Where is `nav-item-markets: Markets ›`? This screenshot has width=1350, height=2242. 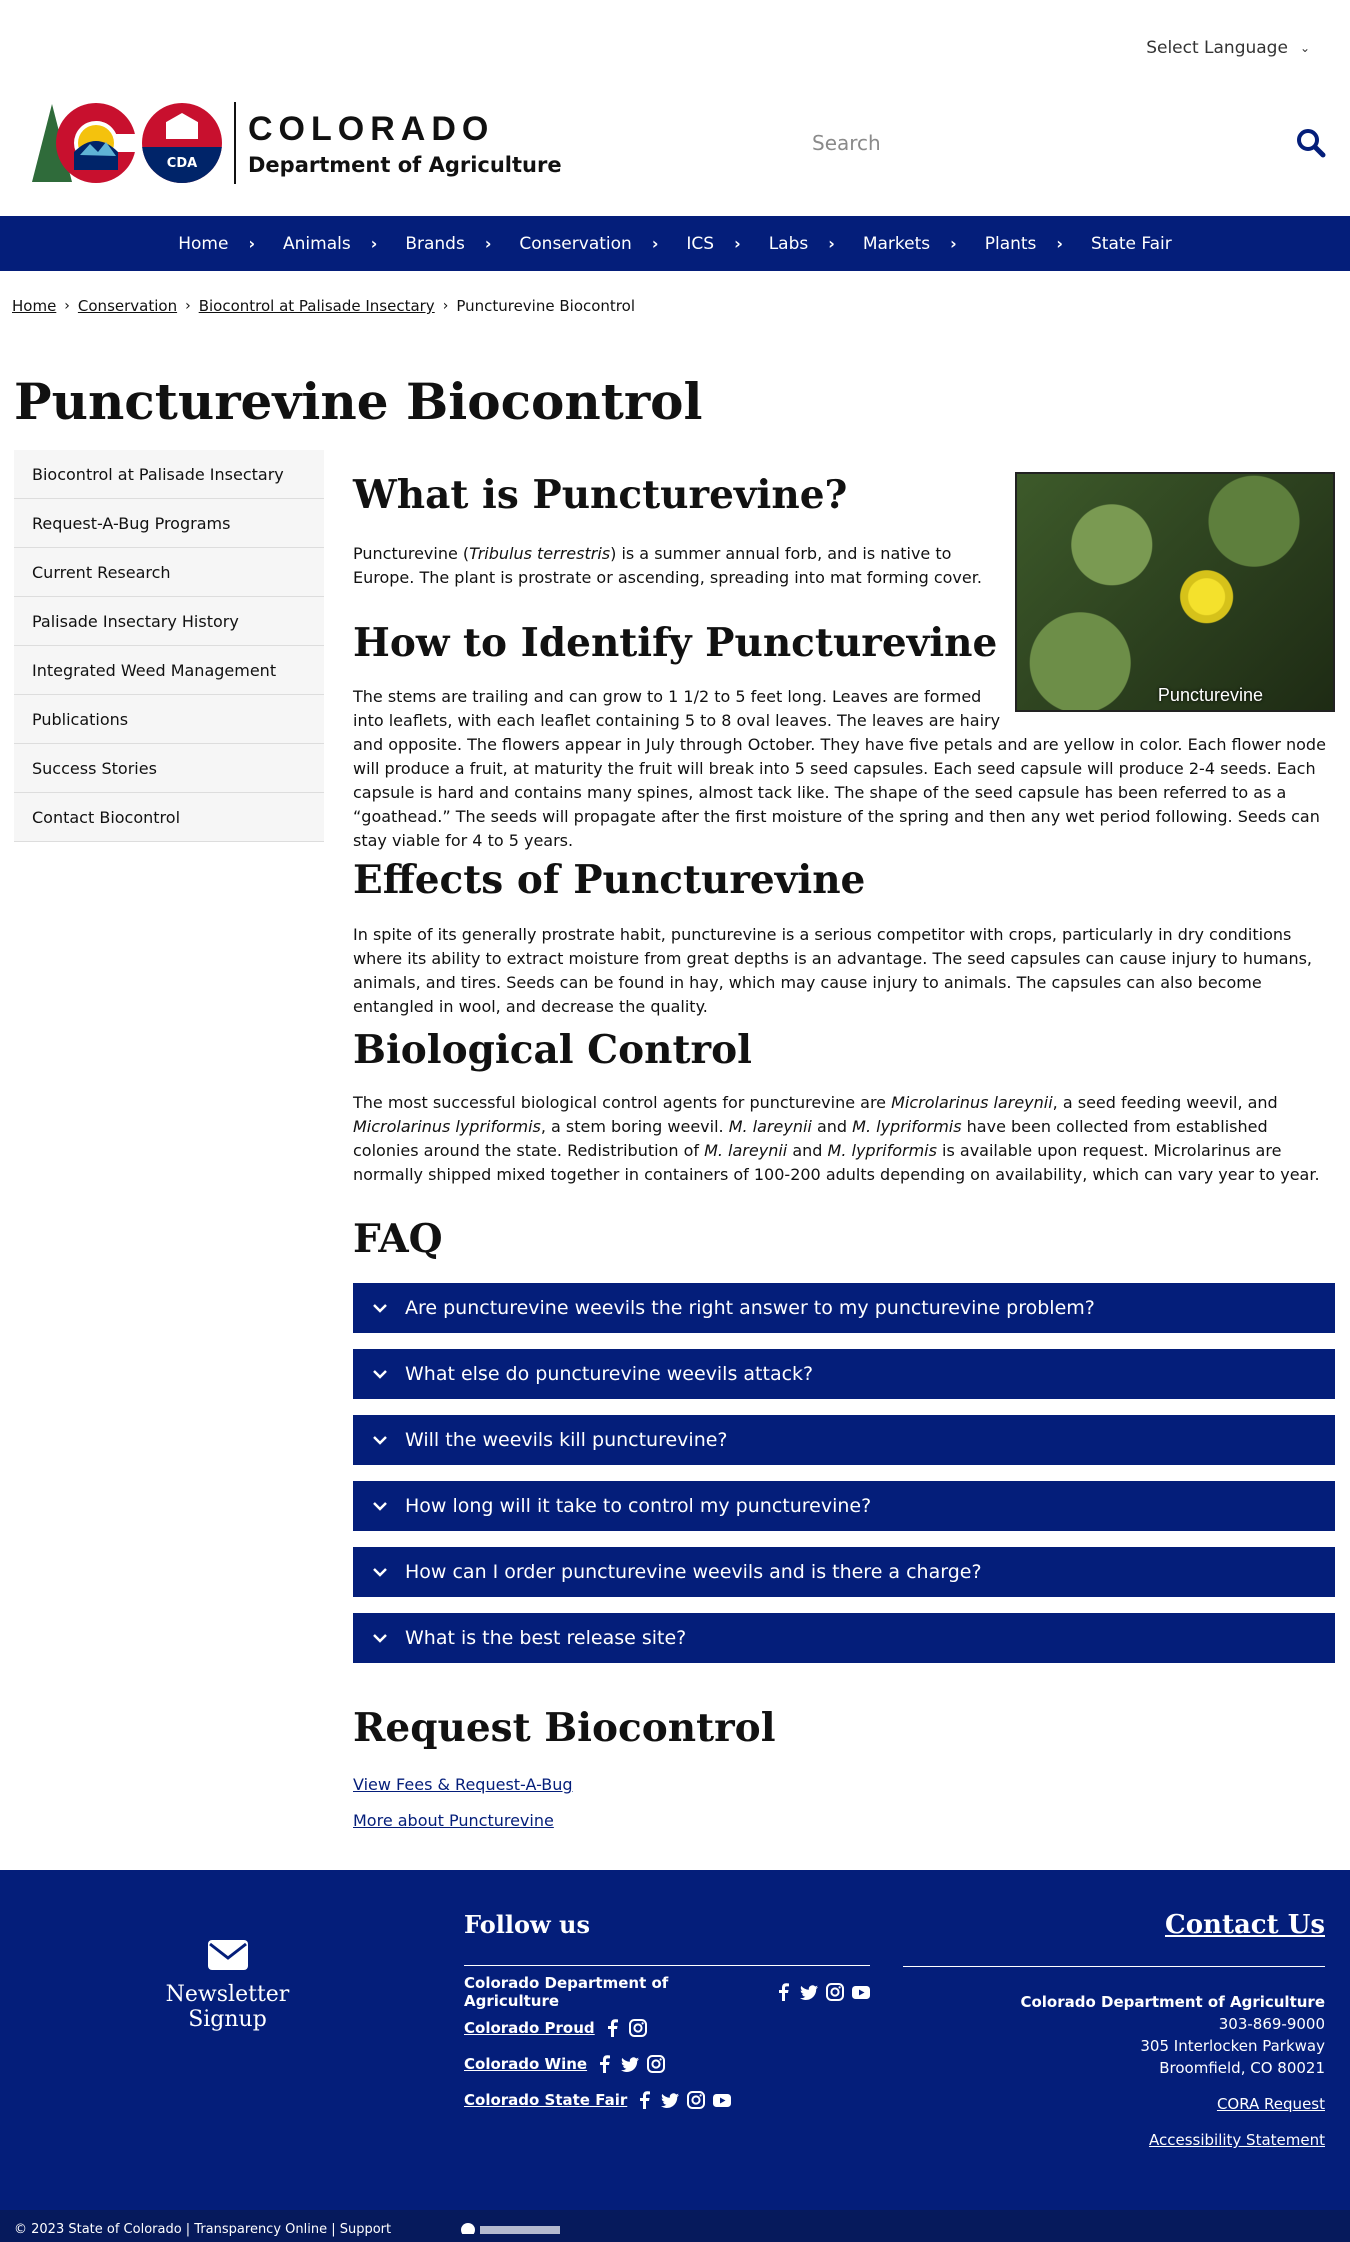 nav-item-markets: Markets › is located at coordinates (910, 244).